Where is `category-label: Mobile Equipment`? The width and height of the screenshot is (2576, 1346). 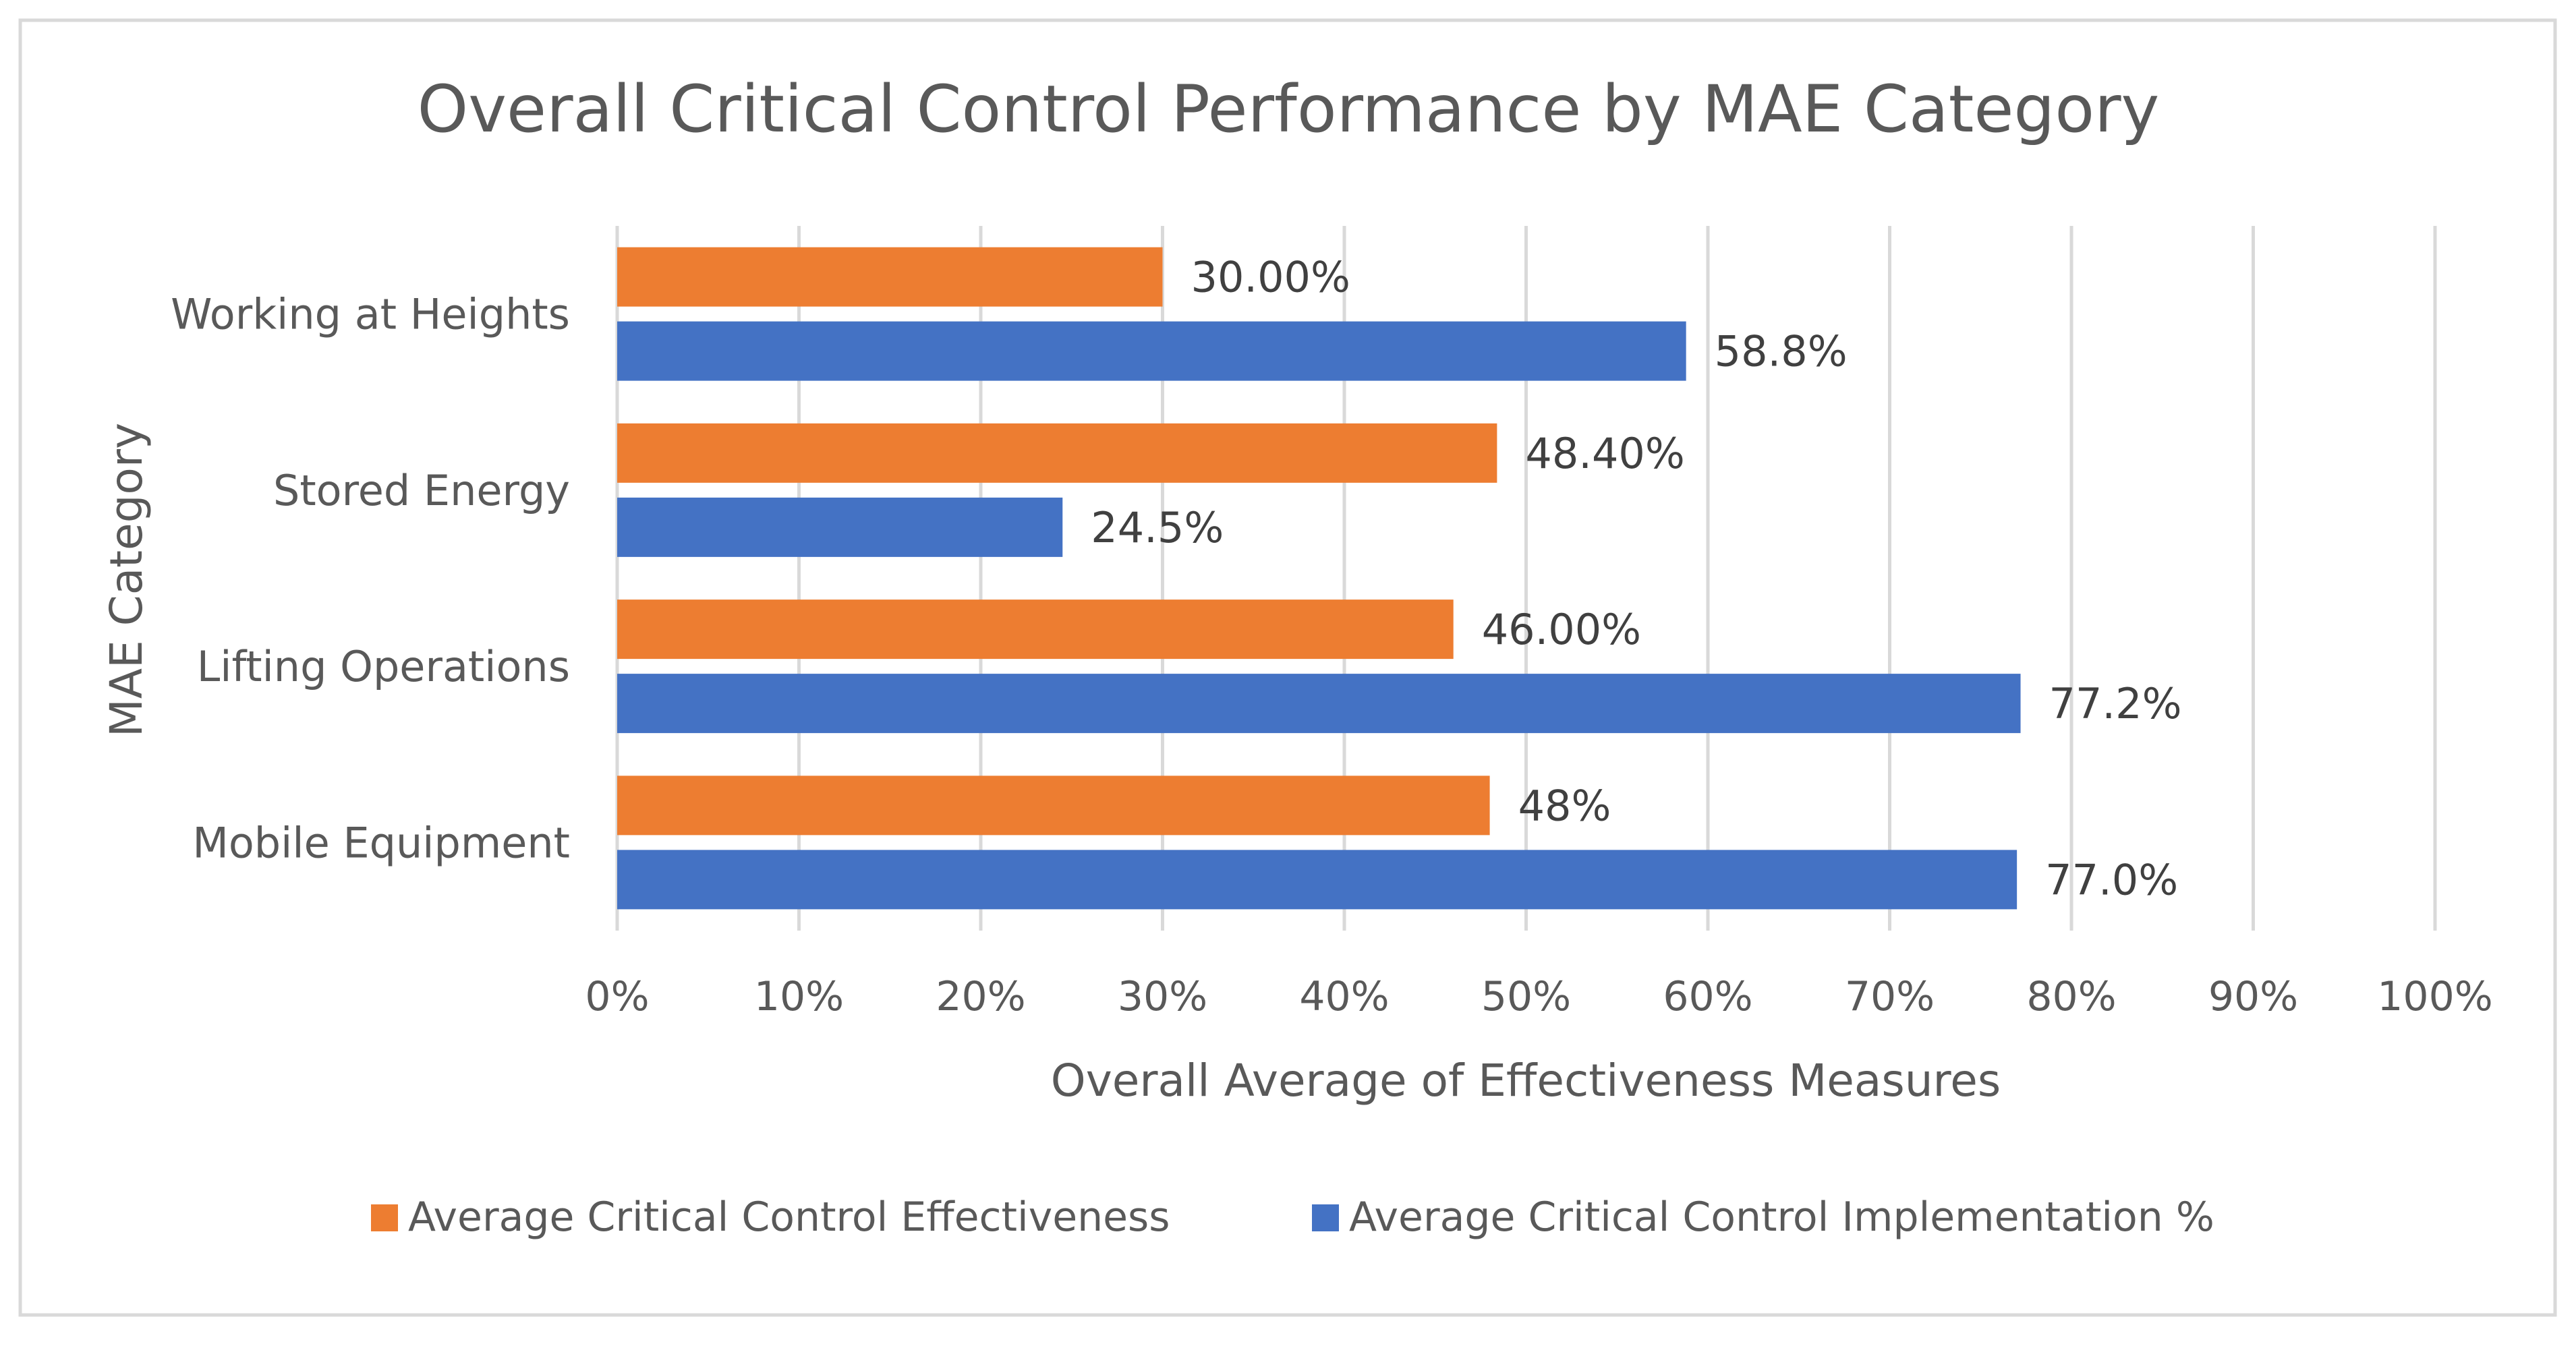 category-label: Mobile Equipment is located at coordinates (381, 842).